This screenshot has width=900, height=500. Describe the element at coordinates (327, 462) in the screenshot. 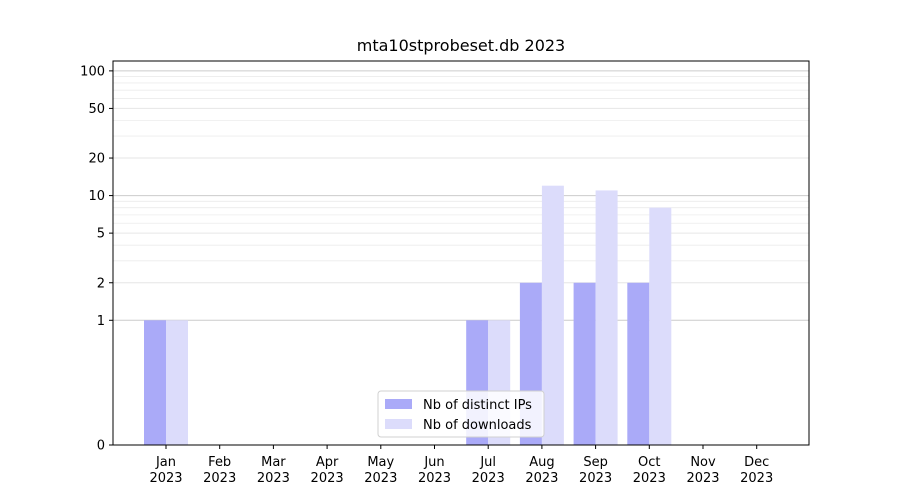

I see `x-tick-label-month: Apr` at that location.